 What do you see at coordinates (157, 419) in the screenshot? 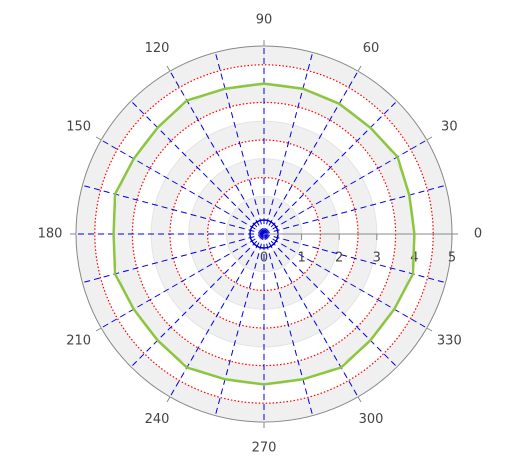
I see `theta-tick-label: 240` at bounding box center [157, 419].